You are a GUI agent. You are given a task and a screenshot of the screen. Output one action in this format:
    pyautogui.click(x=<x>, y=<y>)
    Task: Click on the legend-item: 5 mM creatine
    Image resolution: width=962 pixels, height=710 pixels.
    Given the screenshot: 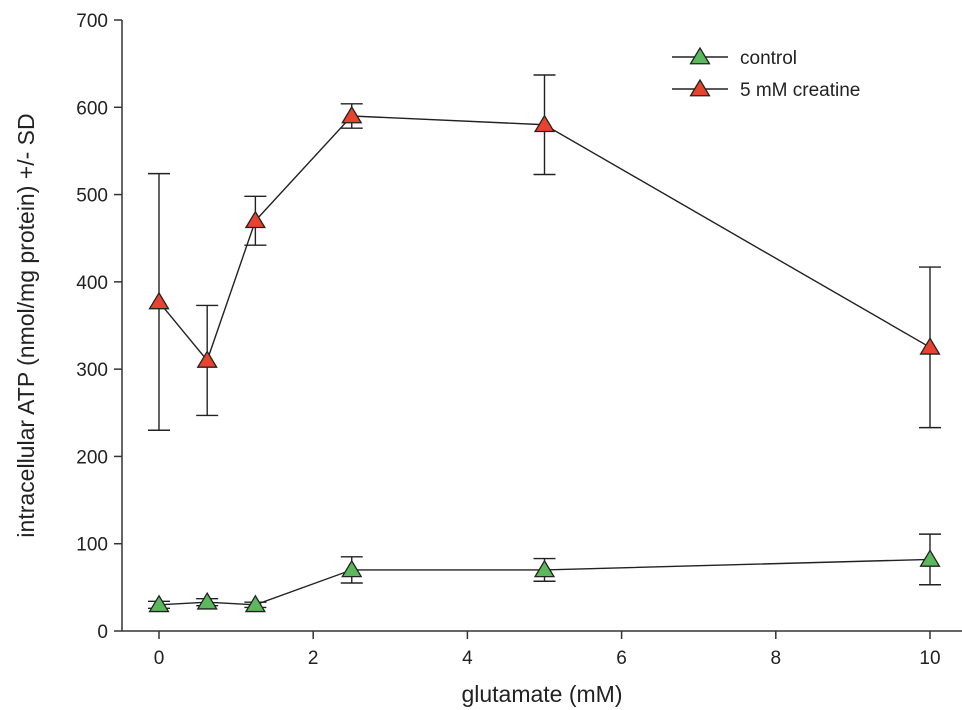 What is the action you would take?
    pyautogui.click(x=766, y=89)
    